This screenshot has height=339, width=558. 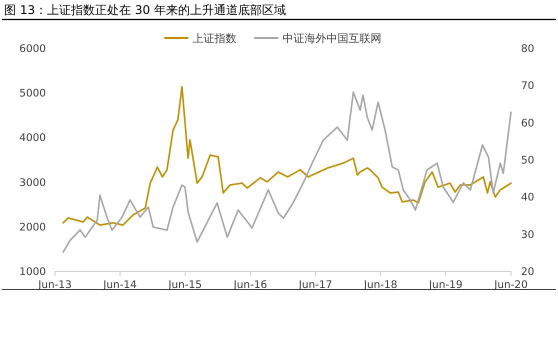 I want to click on y-tick-label: 1000, so click(x=32, y=272).